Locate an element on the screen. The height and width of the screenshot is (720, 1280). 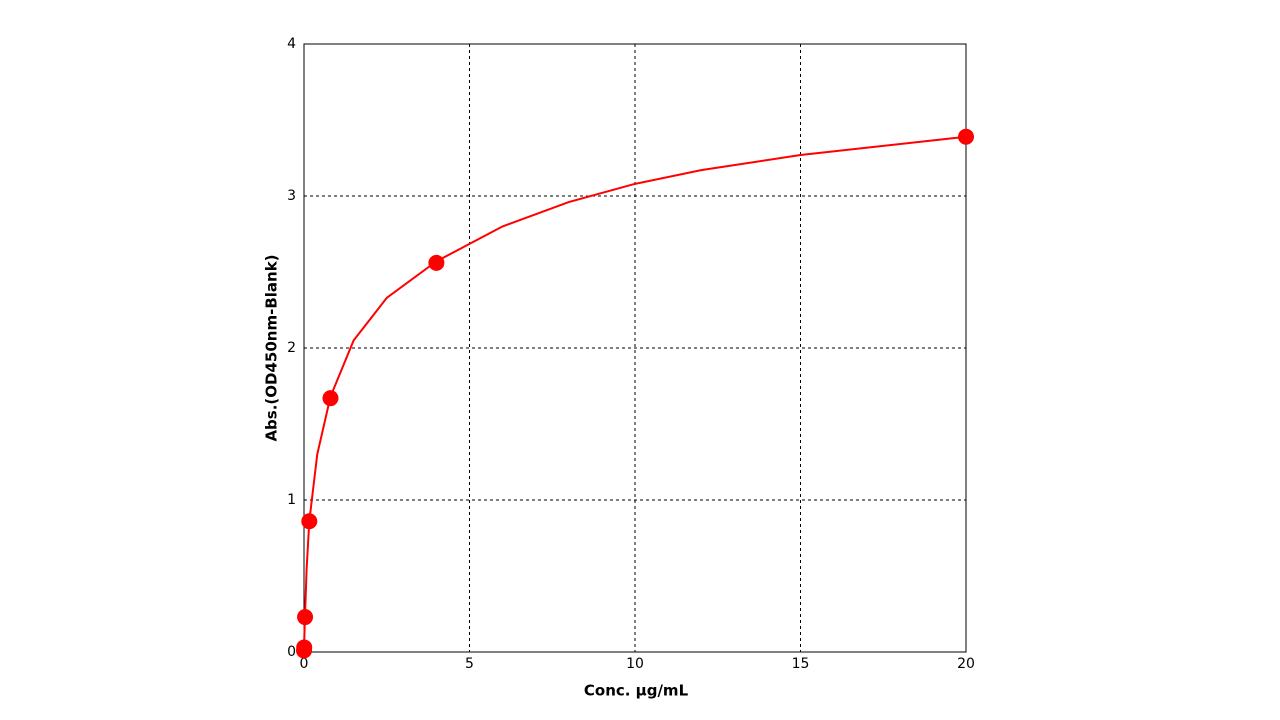
y-tick-label: 4 is located at coordinates (291, 44).